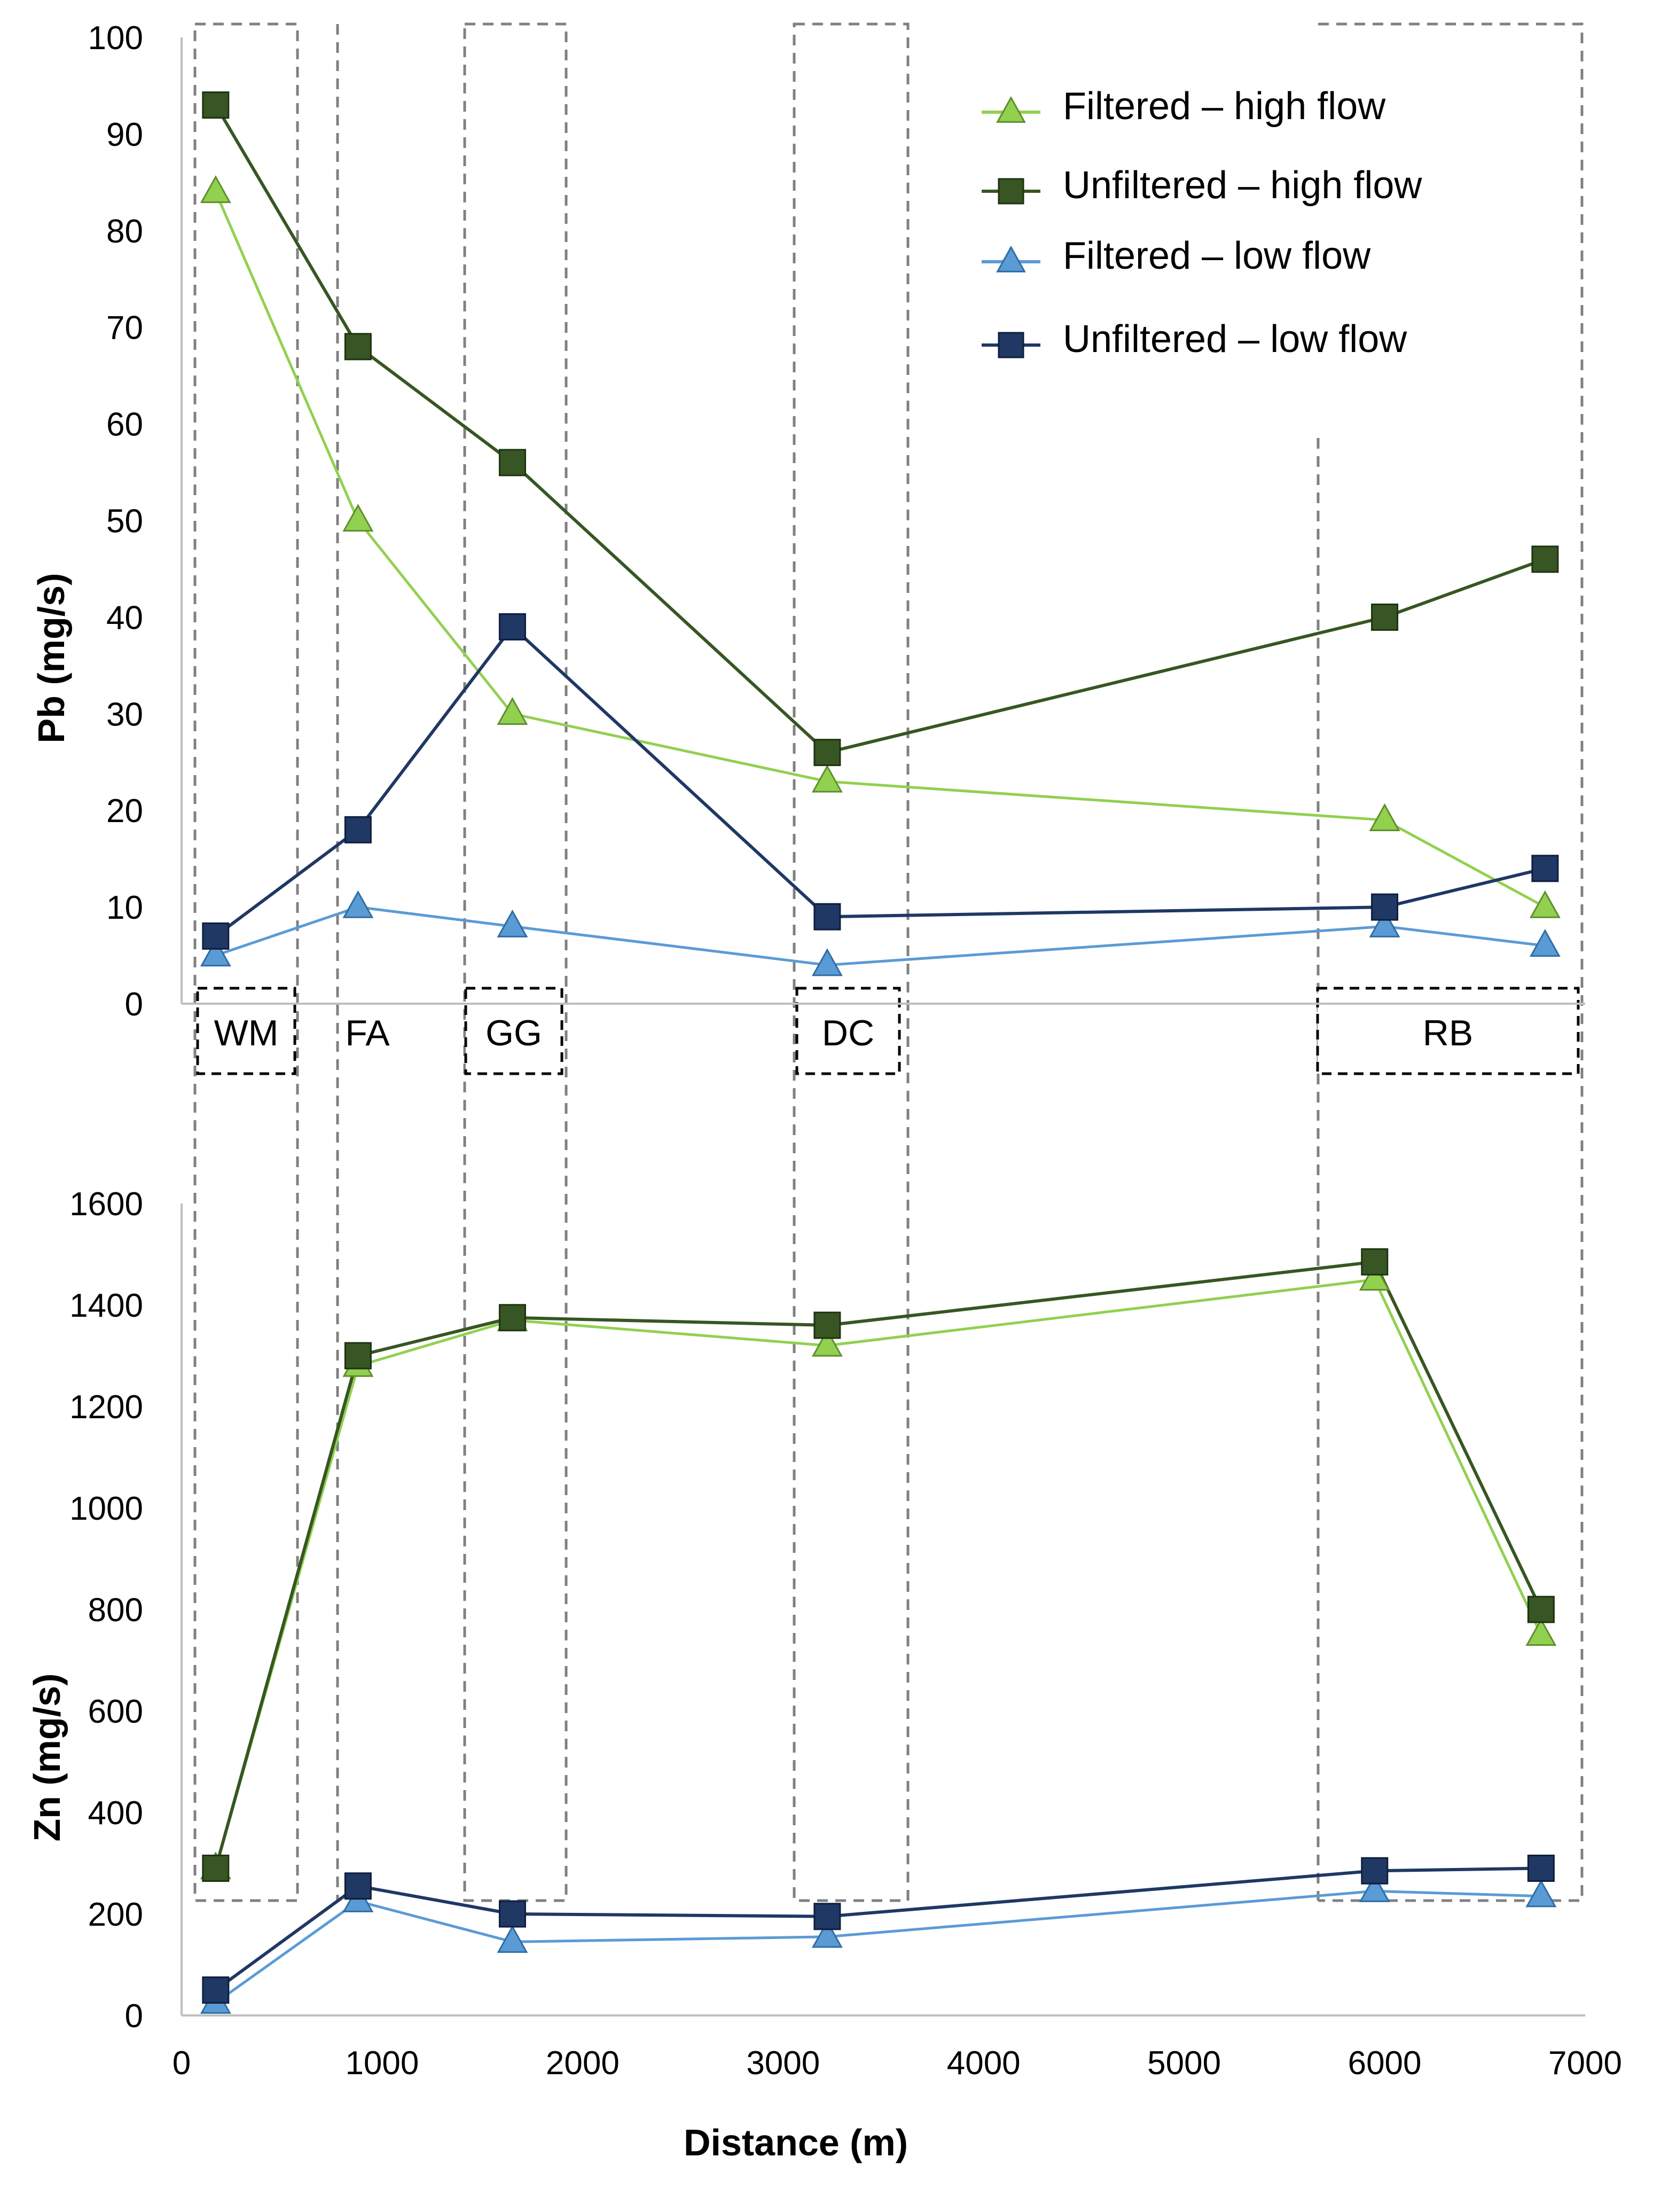 This screenshot has width=1661, height=2212. I want to click on legend-label-unfiltered-high: Unfiltered – high flow, so click(1242, 186).